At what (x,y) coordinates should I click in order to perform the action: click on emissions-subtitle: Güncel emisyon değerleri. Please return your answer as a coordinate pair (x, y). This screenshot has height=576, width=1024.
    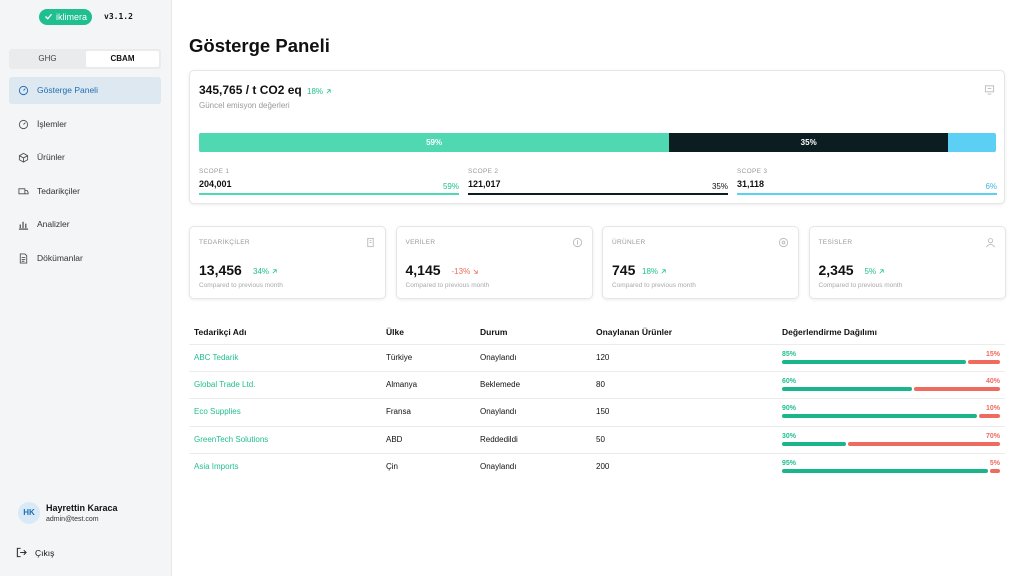
    Looking at the image, I should click on (244, 105).